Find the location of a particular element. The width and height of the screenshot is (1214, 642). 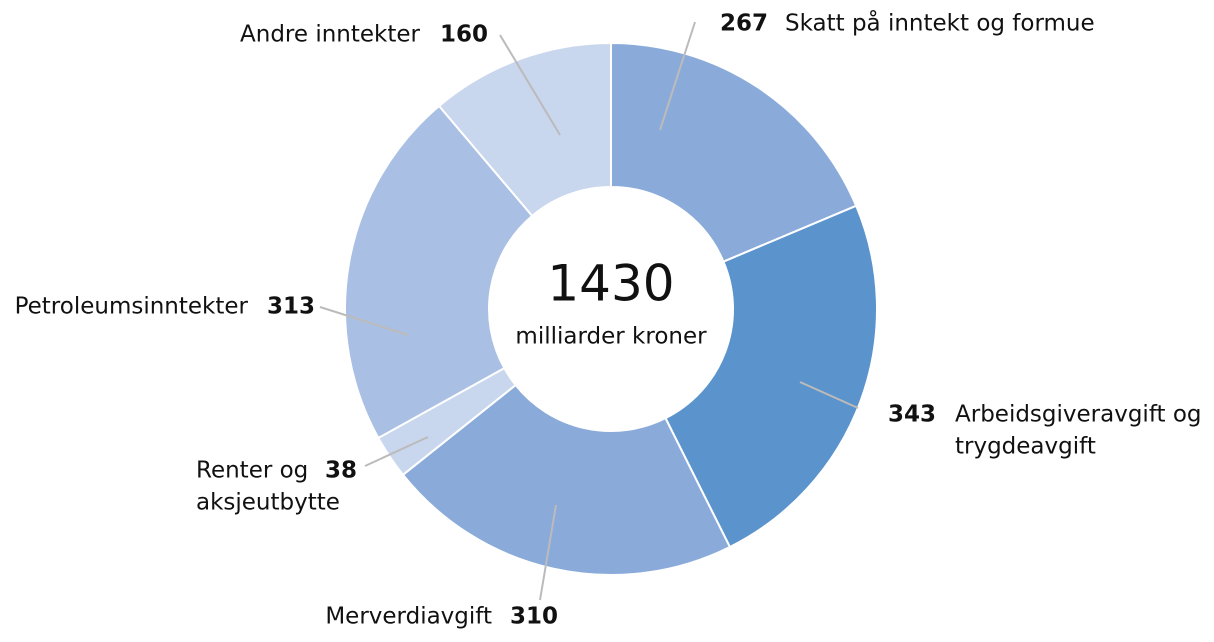

category-label: Merverdiavgift is located at coordinates (408, 617).